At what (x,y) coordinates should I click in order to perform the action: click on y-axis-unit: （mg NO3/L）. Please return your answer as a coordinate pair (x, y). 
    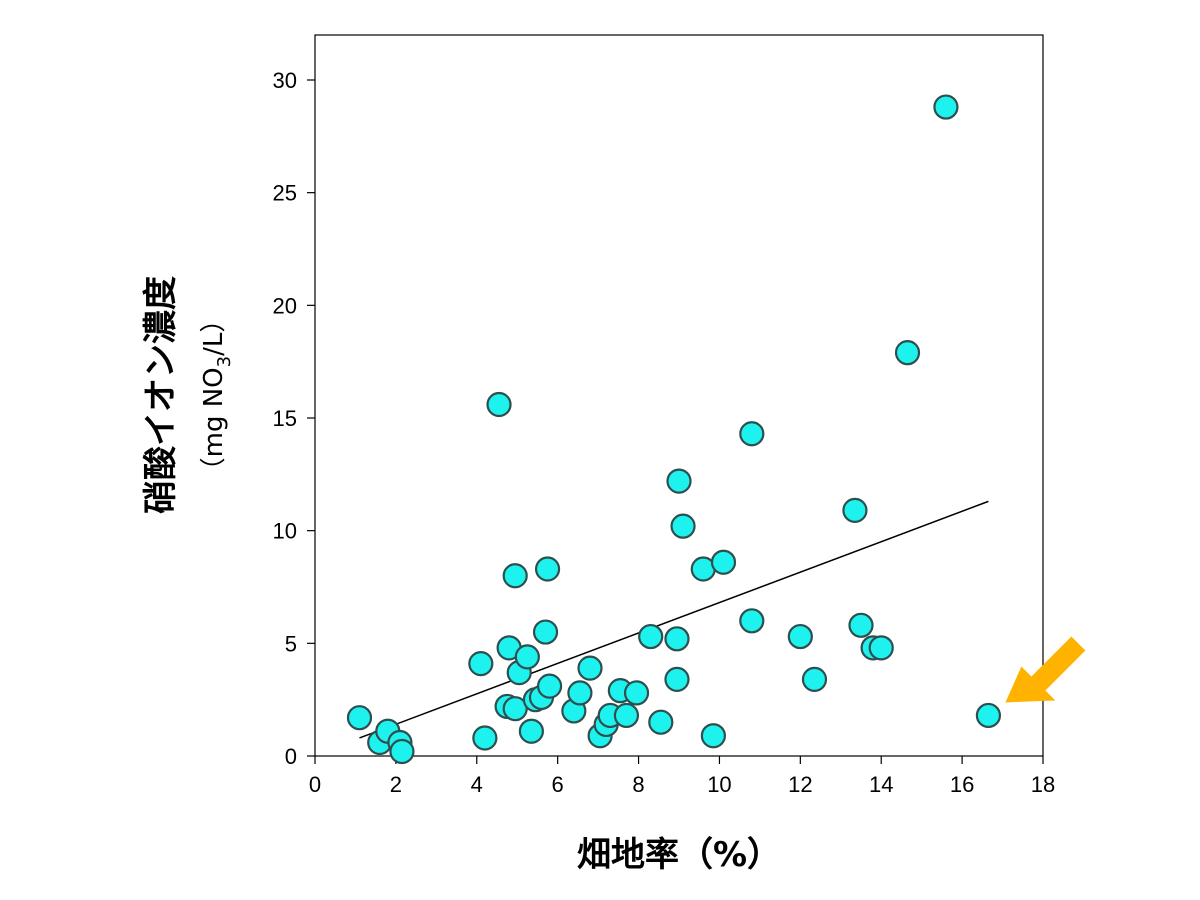
    Looking at the image, I should click on (217, 395).